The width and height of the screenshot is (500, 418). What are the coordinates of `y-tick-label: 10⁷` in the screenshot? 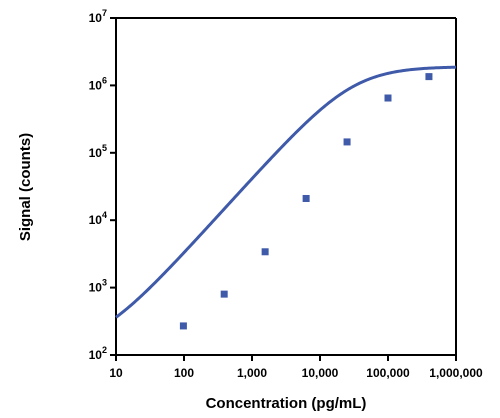 It's located at (98, 16).